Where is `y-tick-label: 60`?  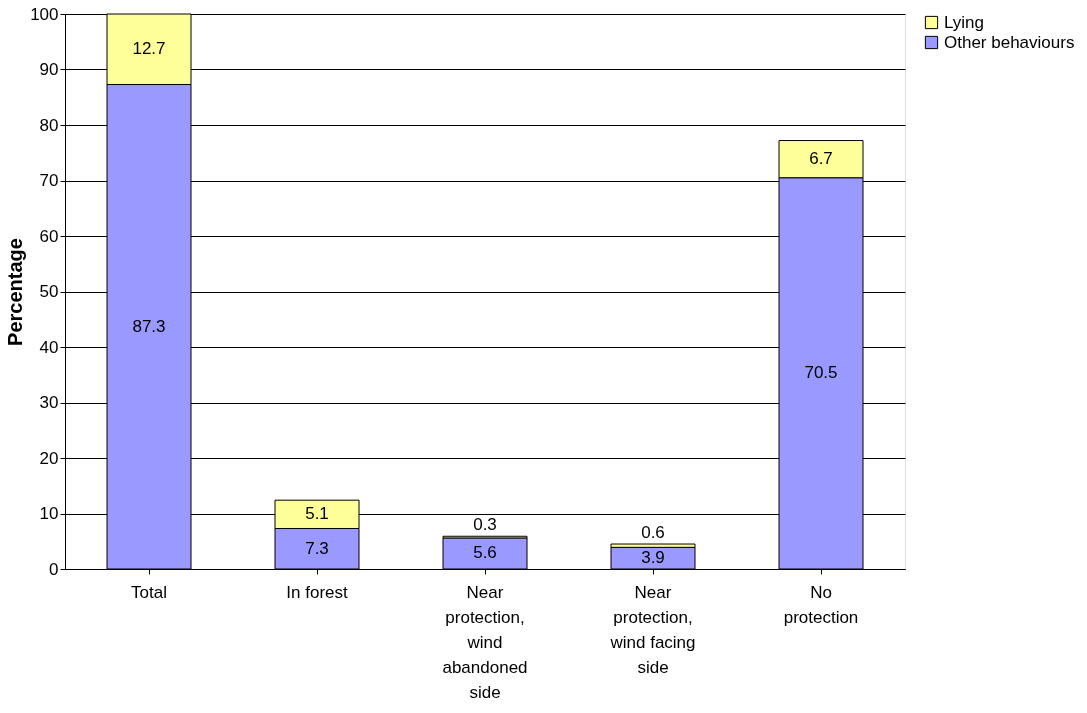
y-tick-label: 60 is located at coordinates (49, 236).